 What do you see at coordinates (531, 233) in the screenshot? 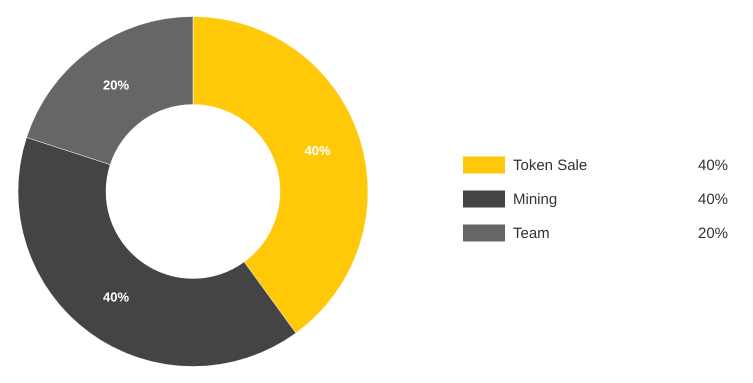
I see `legend-label: Team` at bounding box center [531, 233].